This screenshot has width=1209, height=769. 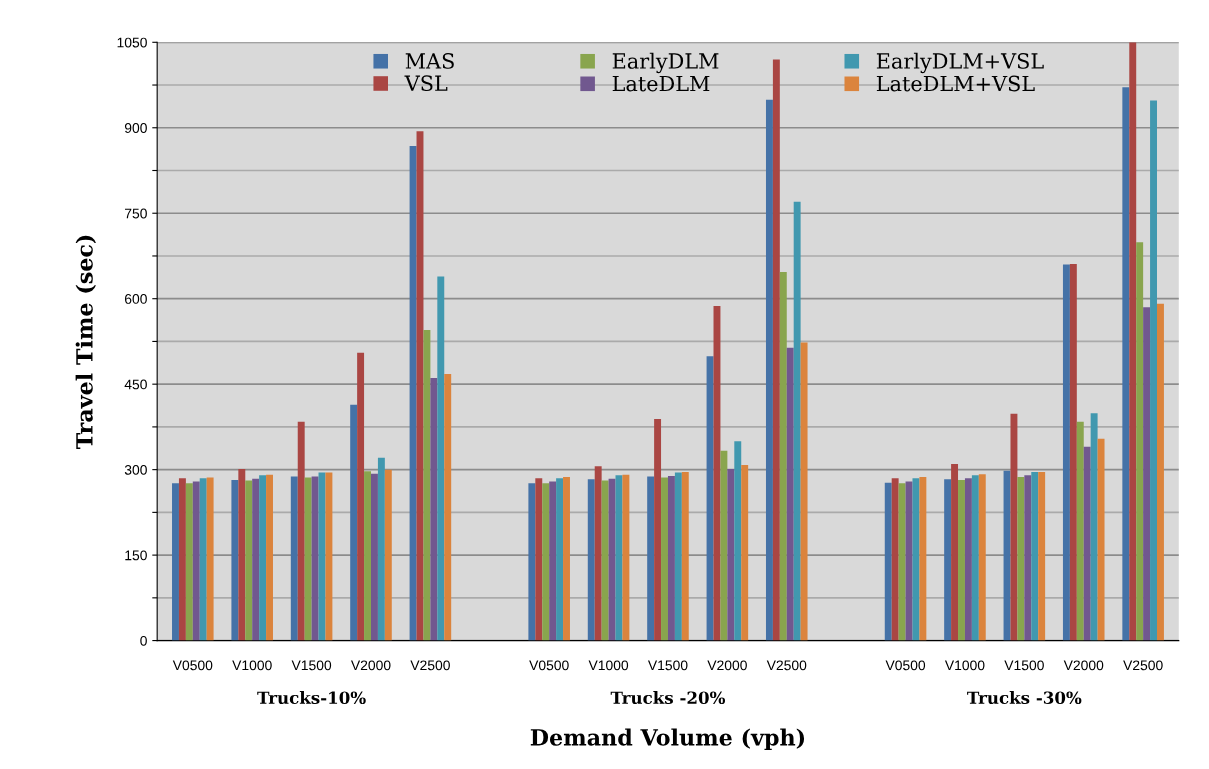 What do you see at coordinates (143, 640) in the screenshot?
I see `y-tick-label: 0` at bounding box center [143, 640].